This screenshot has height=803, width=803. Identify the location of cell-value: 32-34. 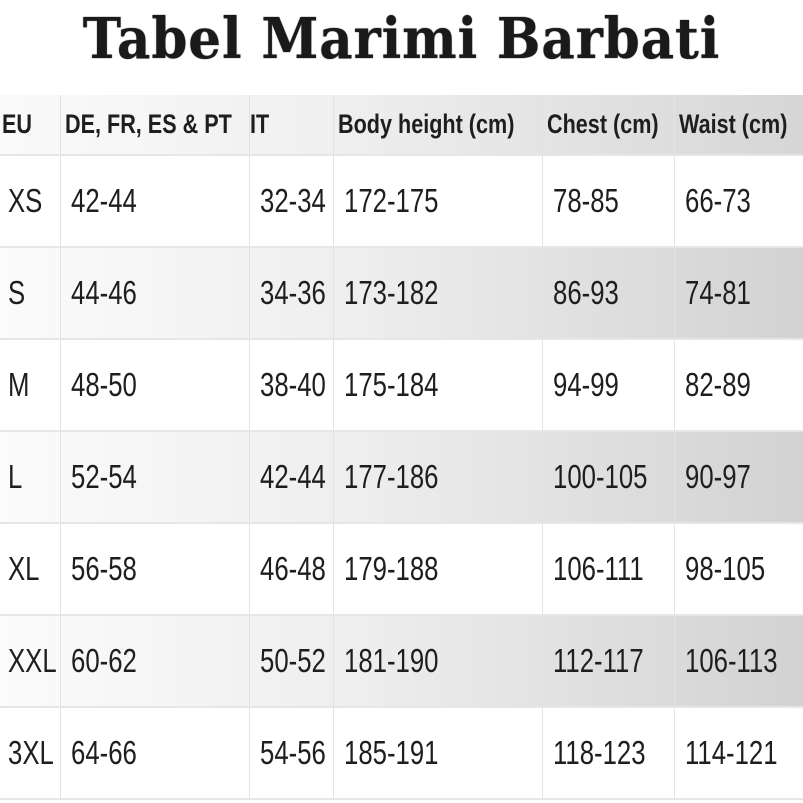
(292, 200).